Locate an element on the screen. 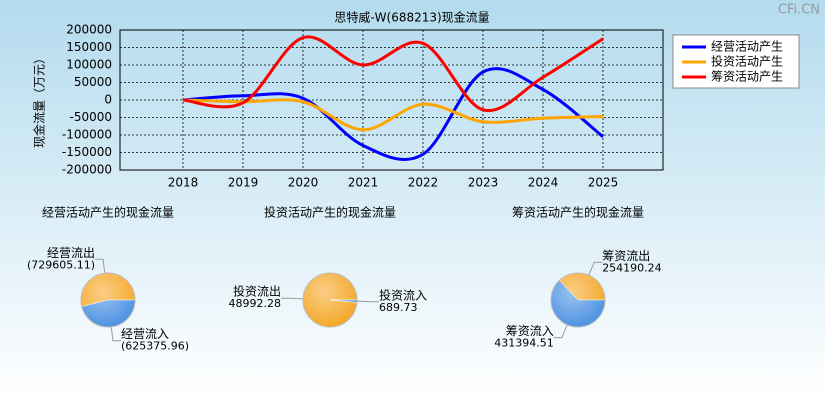 This screenshot has height=400, width=825. pie-value-label: 48992.28 is located at coordinates (255, 303).